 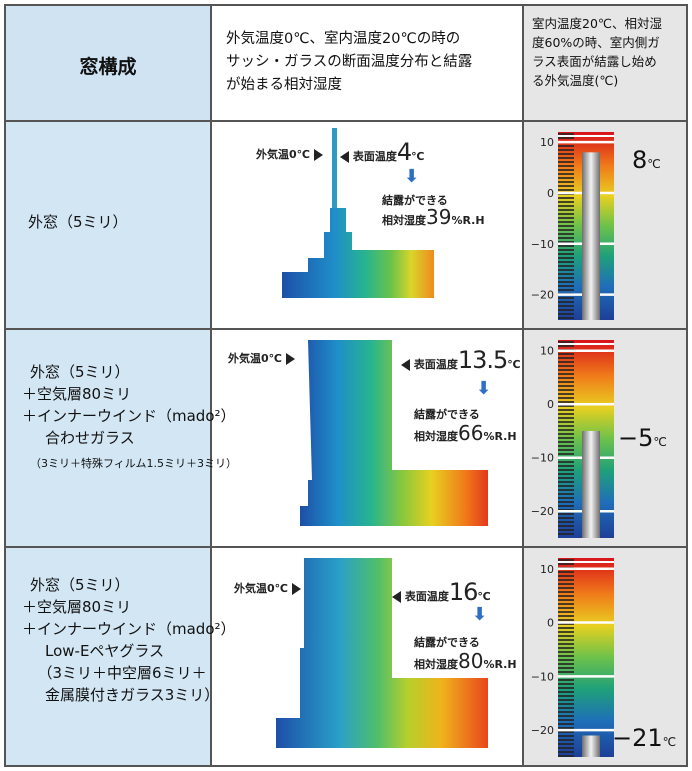 What do you see at coordinates (465, 654) in the screenshot?
I see `row3-condensation-text: 結露ができる 相対湿度80%R.H` at bounding box center [465, 654].